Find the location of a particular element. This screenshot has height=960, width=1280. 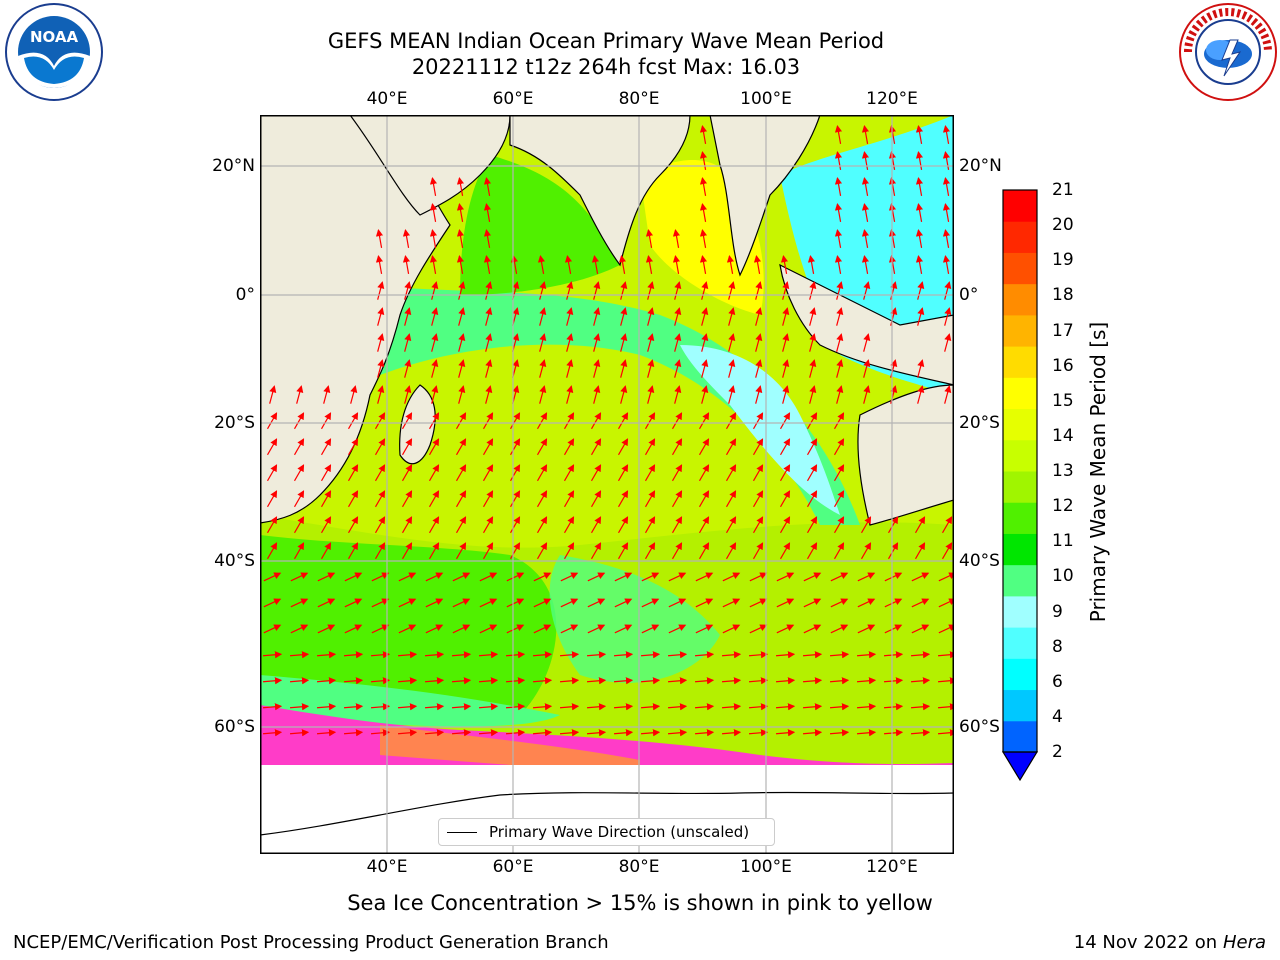

southern-green-strip is located at coordinates (410, 701).